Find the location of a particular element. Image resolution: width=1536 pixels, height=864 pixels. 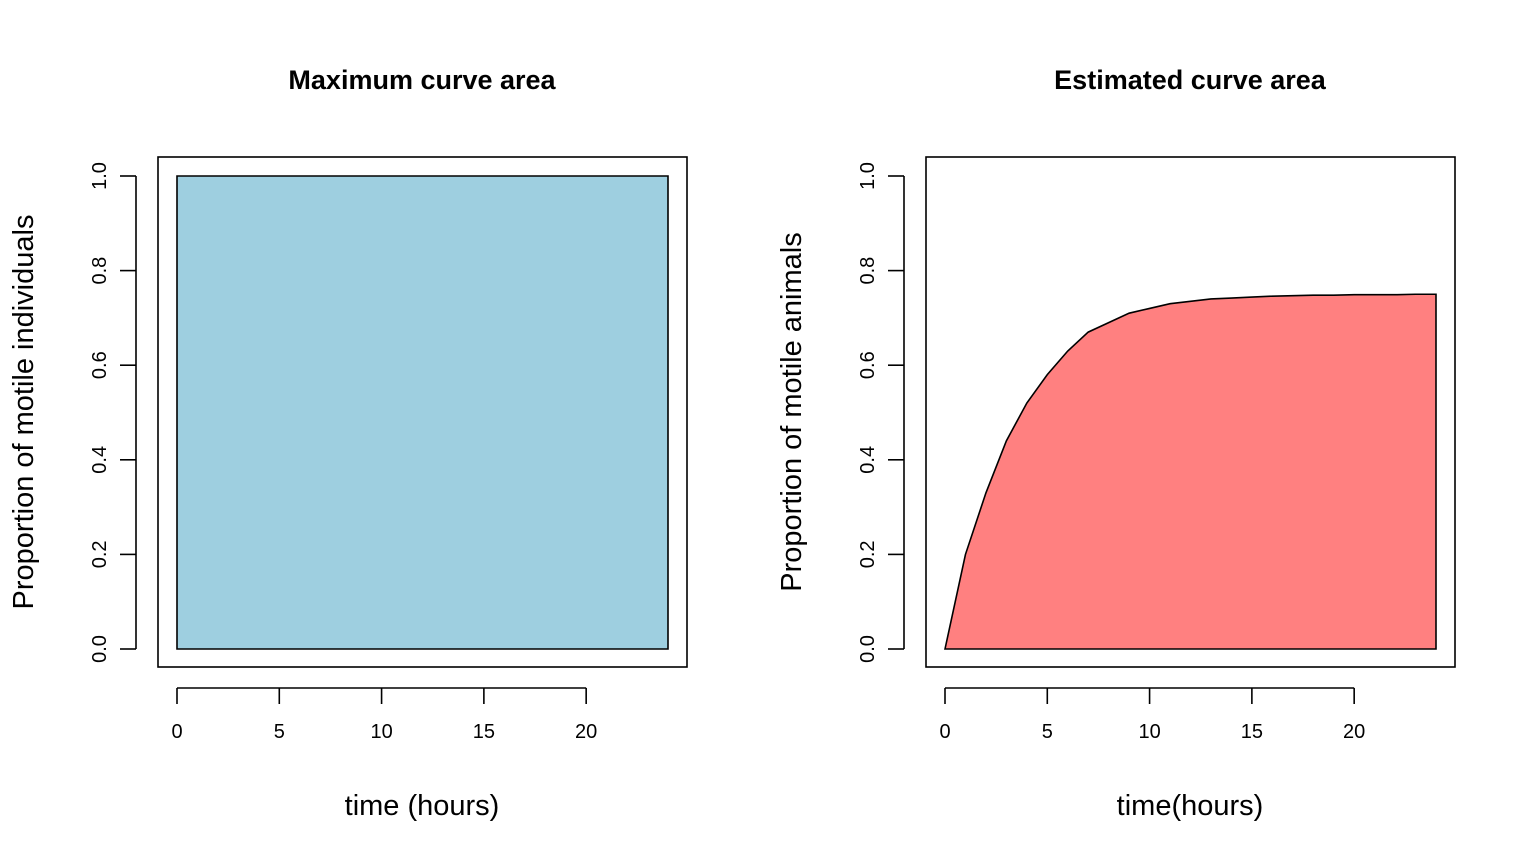

x-axis-label: time (hours) is located at coordinates (422, 806).